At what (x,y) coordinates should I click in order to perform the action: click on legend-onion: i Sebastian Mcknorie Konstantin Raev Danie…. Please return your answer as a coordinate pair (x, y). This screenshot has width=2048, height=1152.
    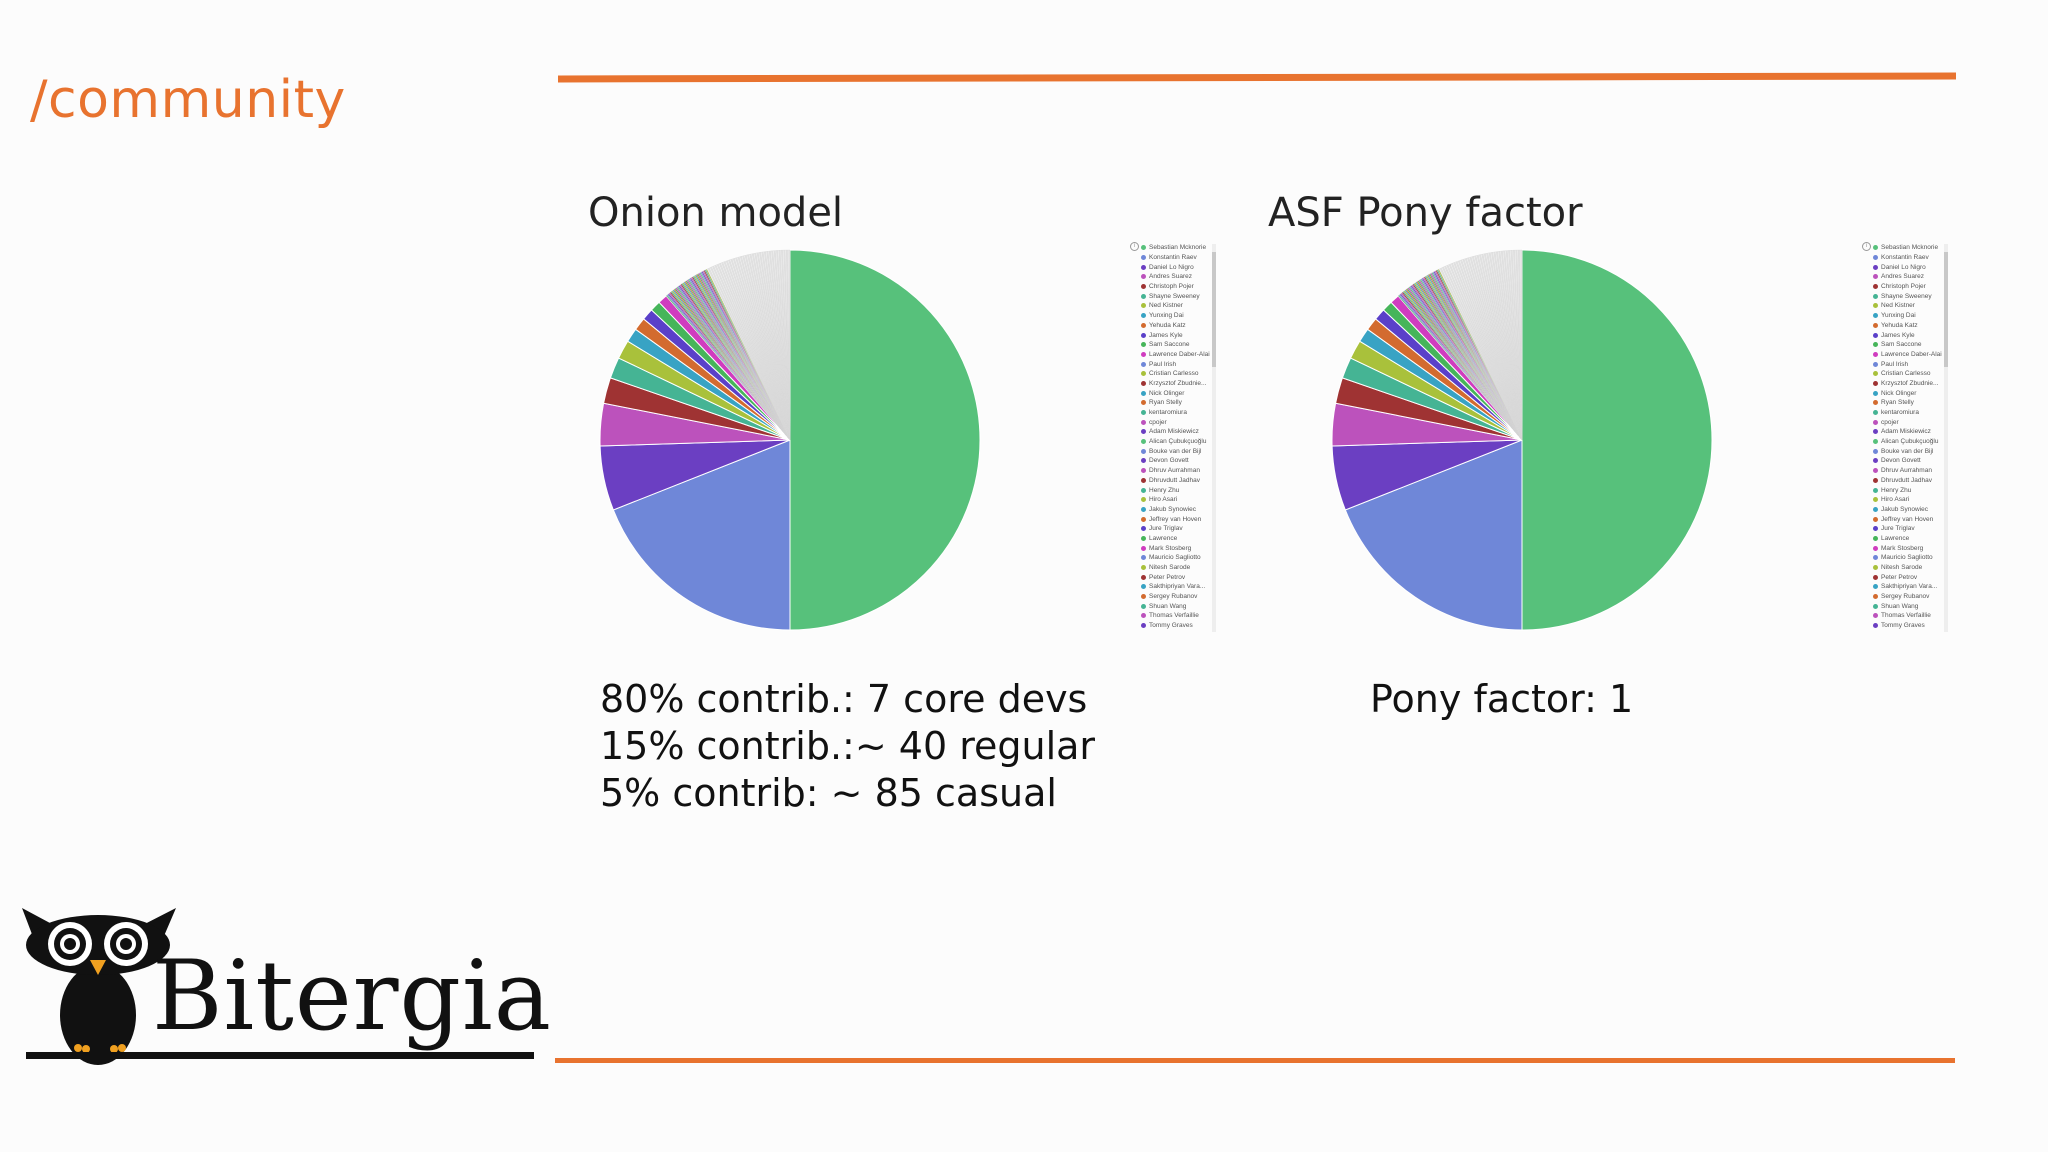
    Looking at the image, I should click on (1174, 439).